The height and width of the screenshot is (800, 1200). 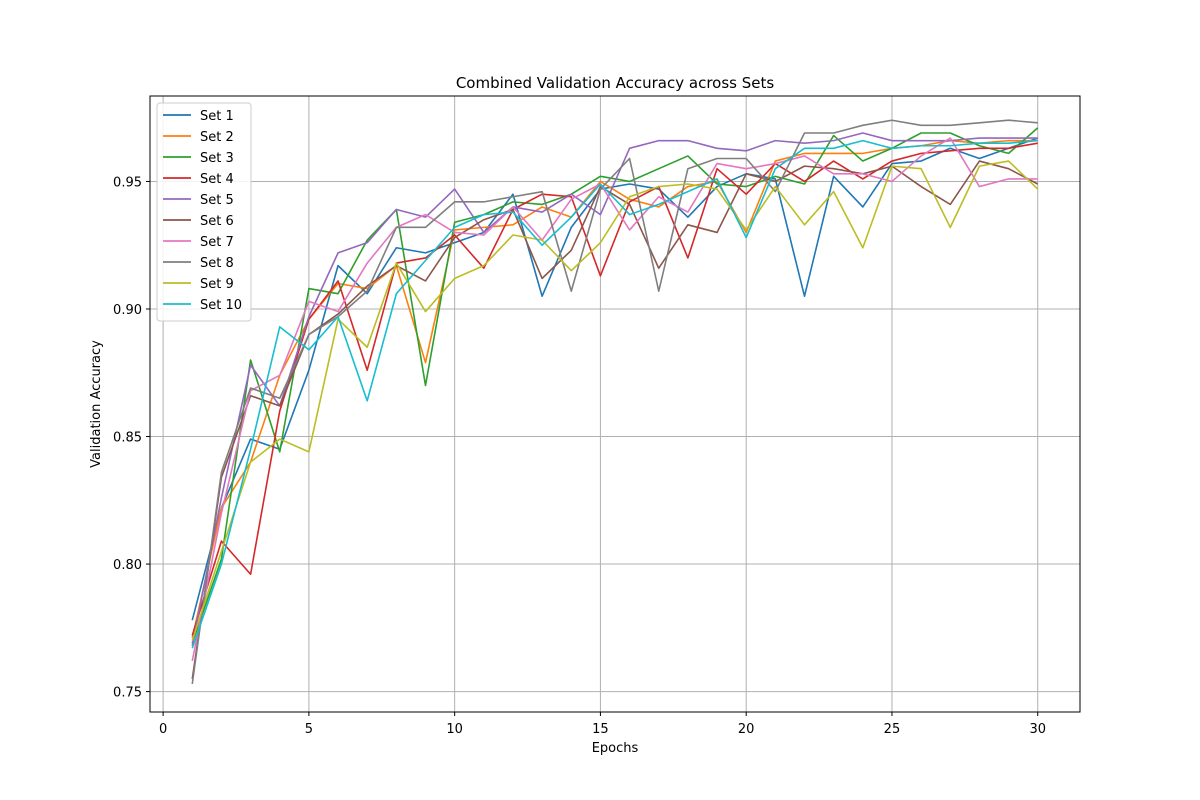 What do you see at coordinates (127, 693) in the screenshot?
I see `y-tick-label: 0.75` at bounding box center [127, 693].